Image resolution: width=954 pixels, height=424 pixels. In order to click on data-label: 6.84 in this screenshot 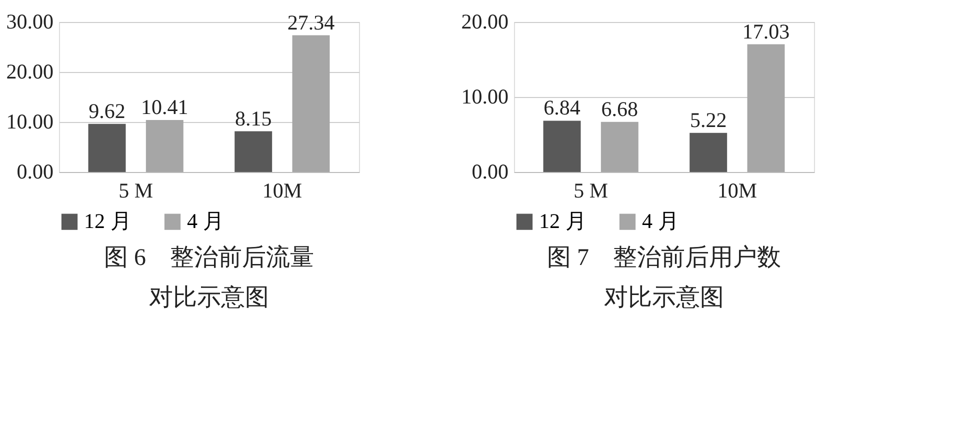, I will do `click(562, 108)`.